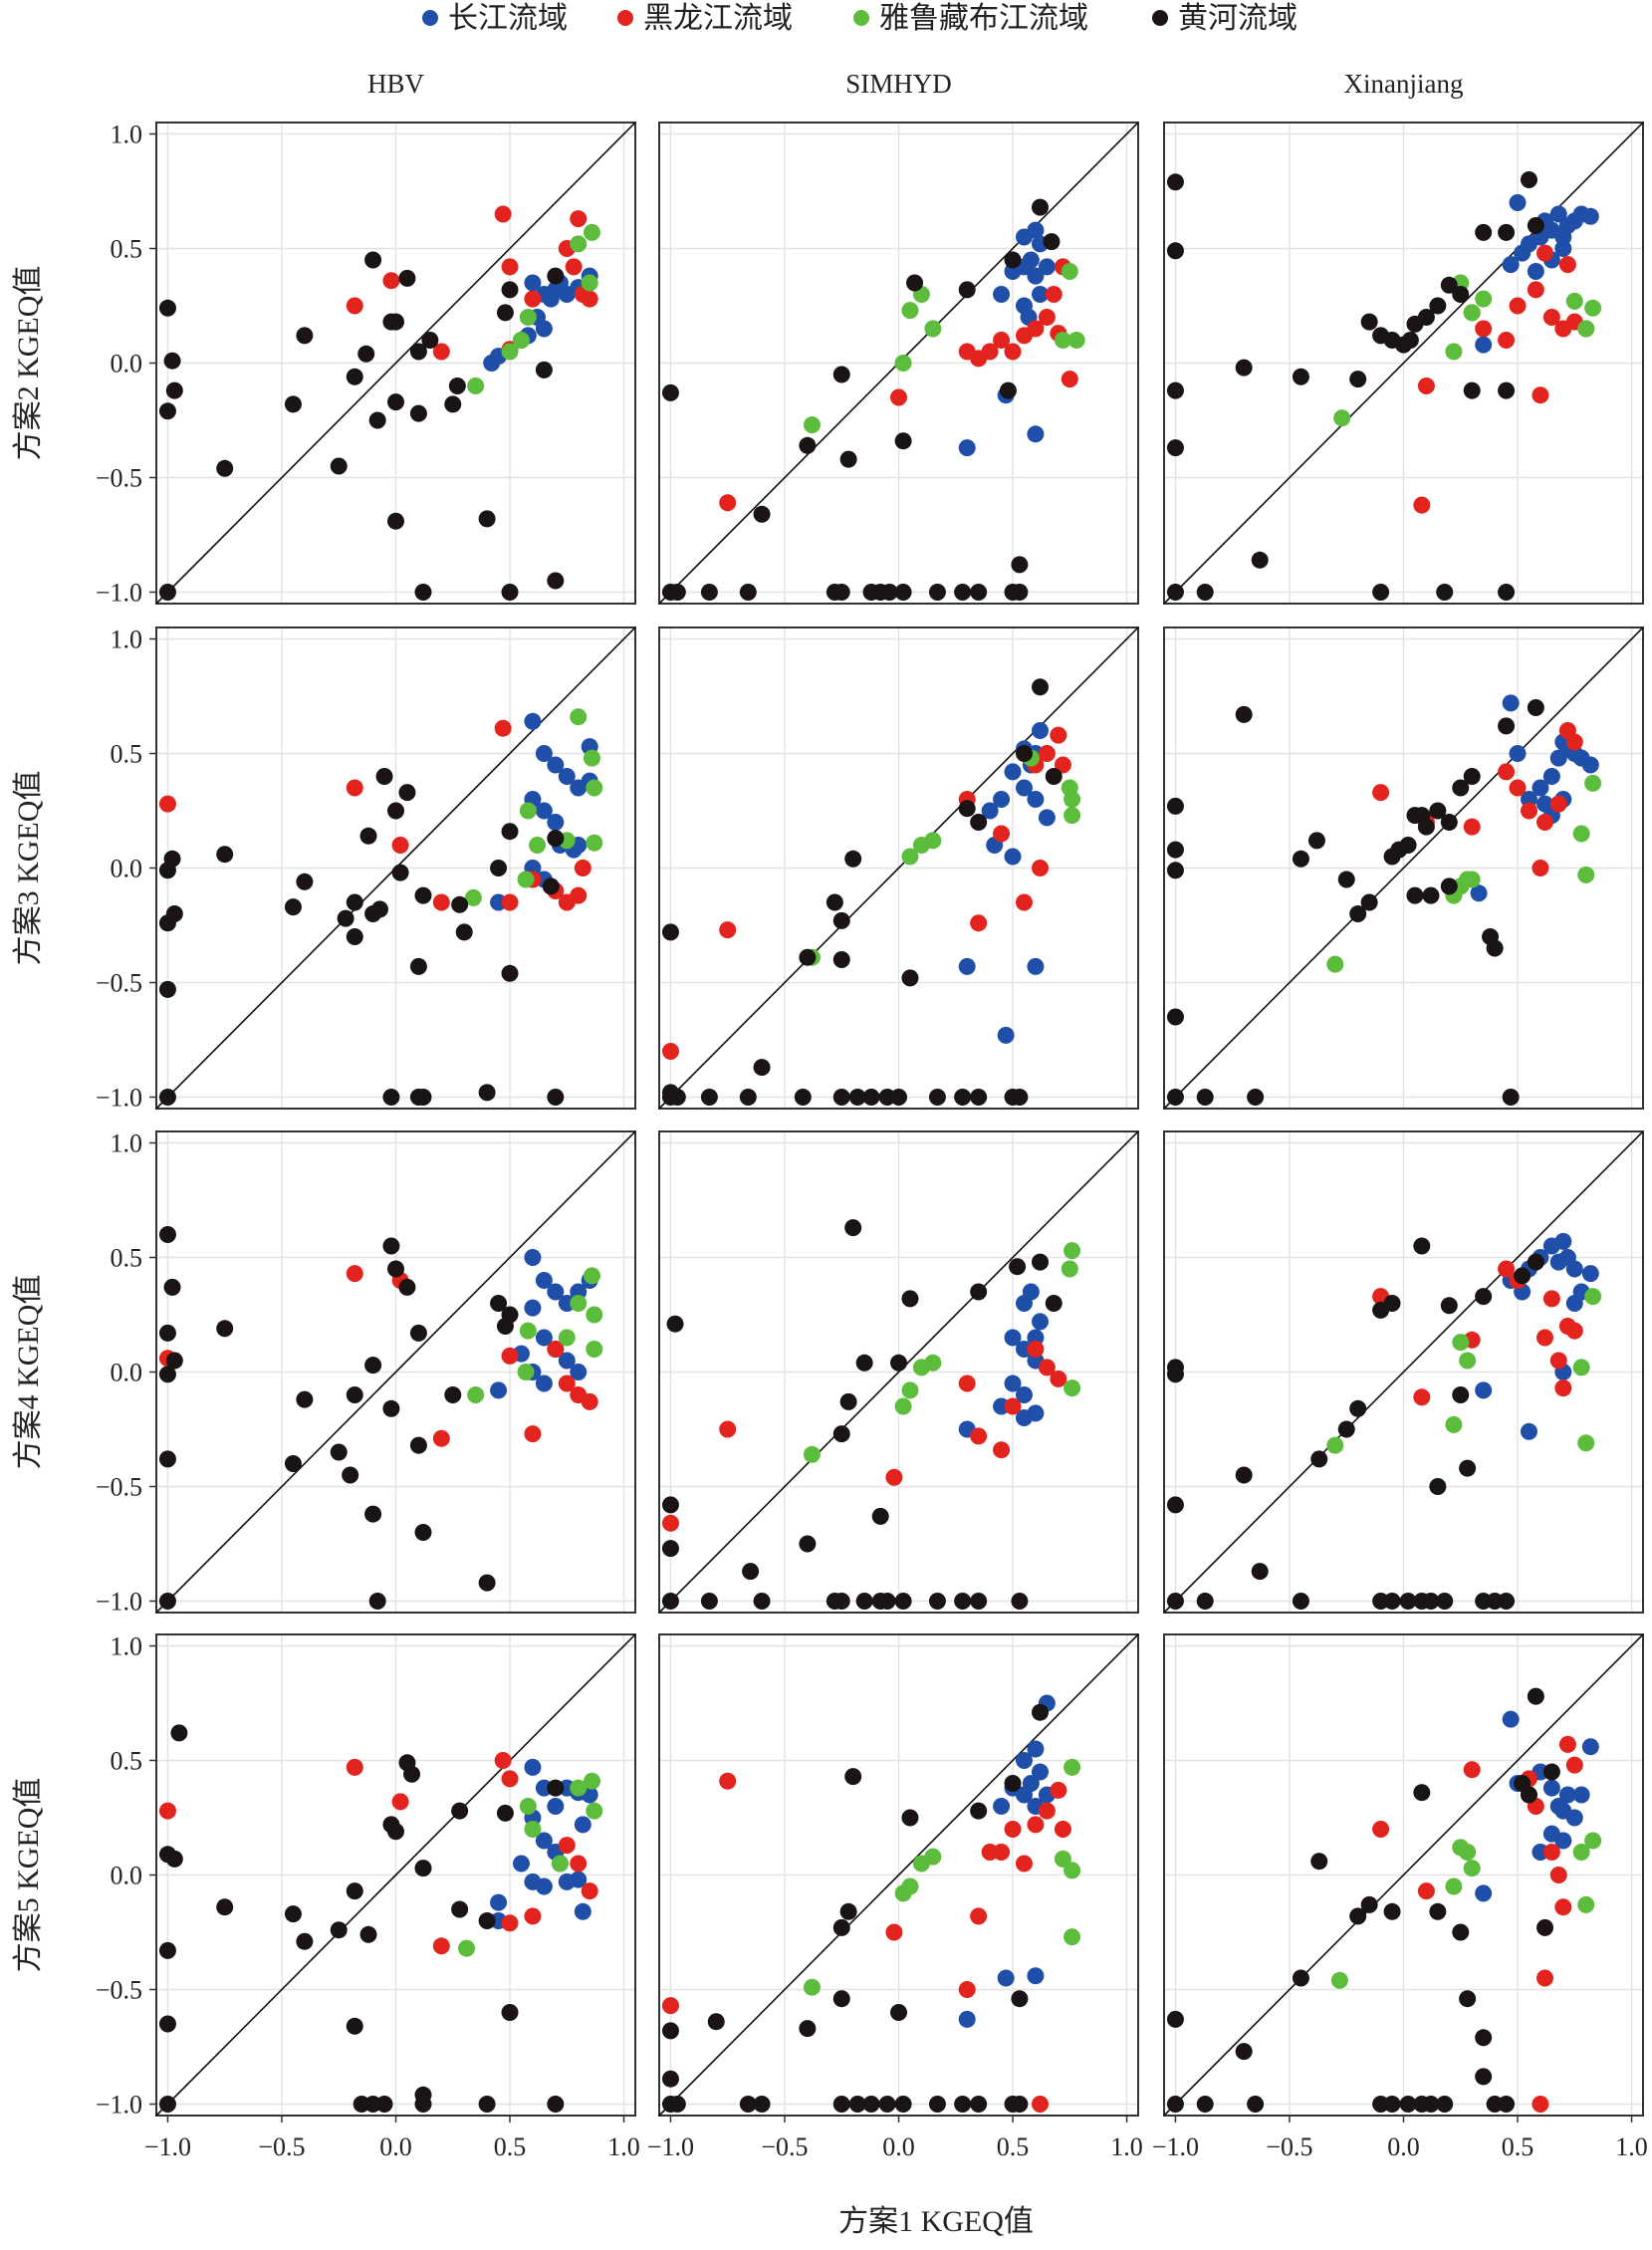 The height and width of the screenshot is (2250, 1652). Describe the element at coordinates (1126, 2146) in the screenshot. I see `x-tick-label: 1.0` at that location.